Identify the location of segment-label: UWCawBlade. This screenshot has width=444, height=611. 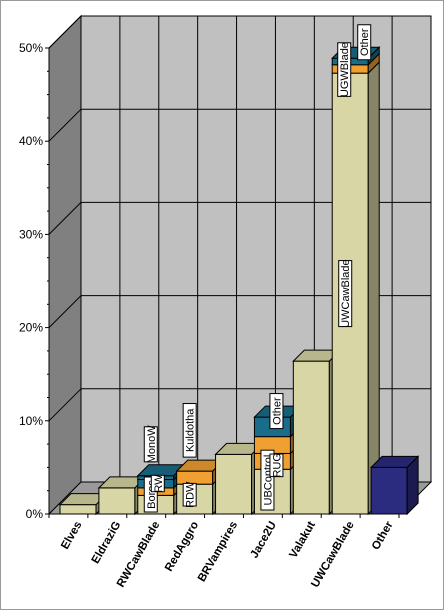
(345, 293).